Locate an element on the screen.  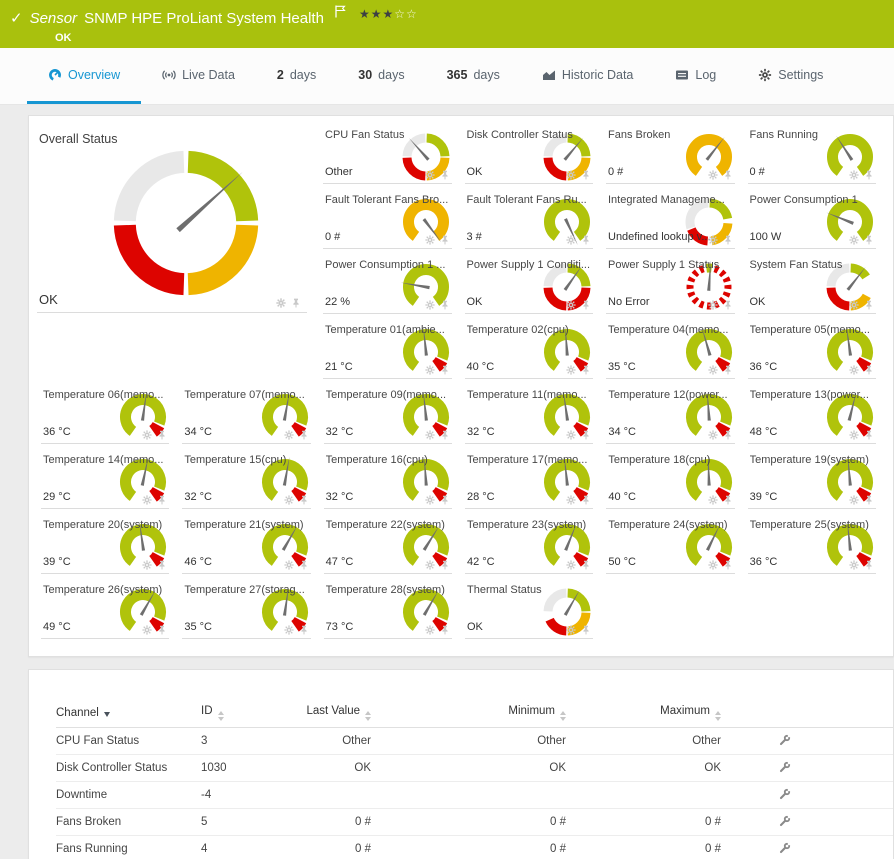
column-header-last-value: Last Value is located at coordinates (336, 713).